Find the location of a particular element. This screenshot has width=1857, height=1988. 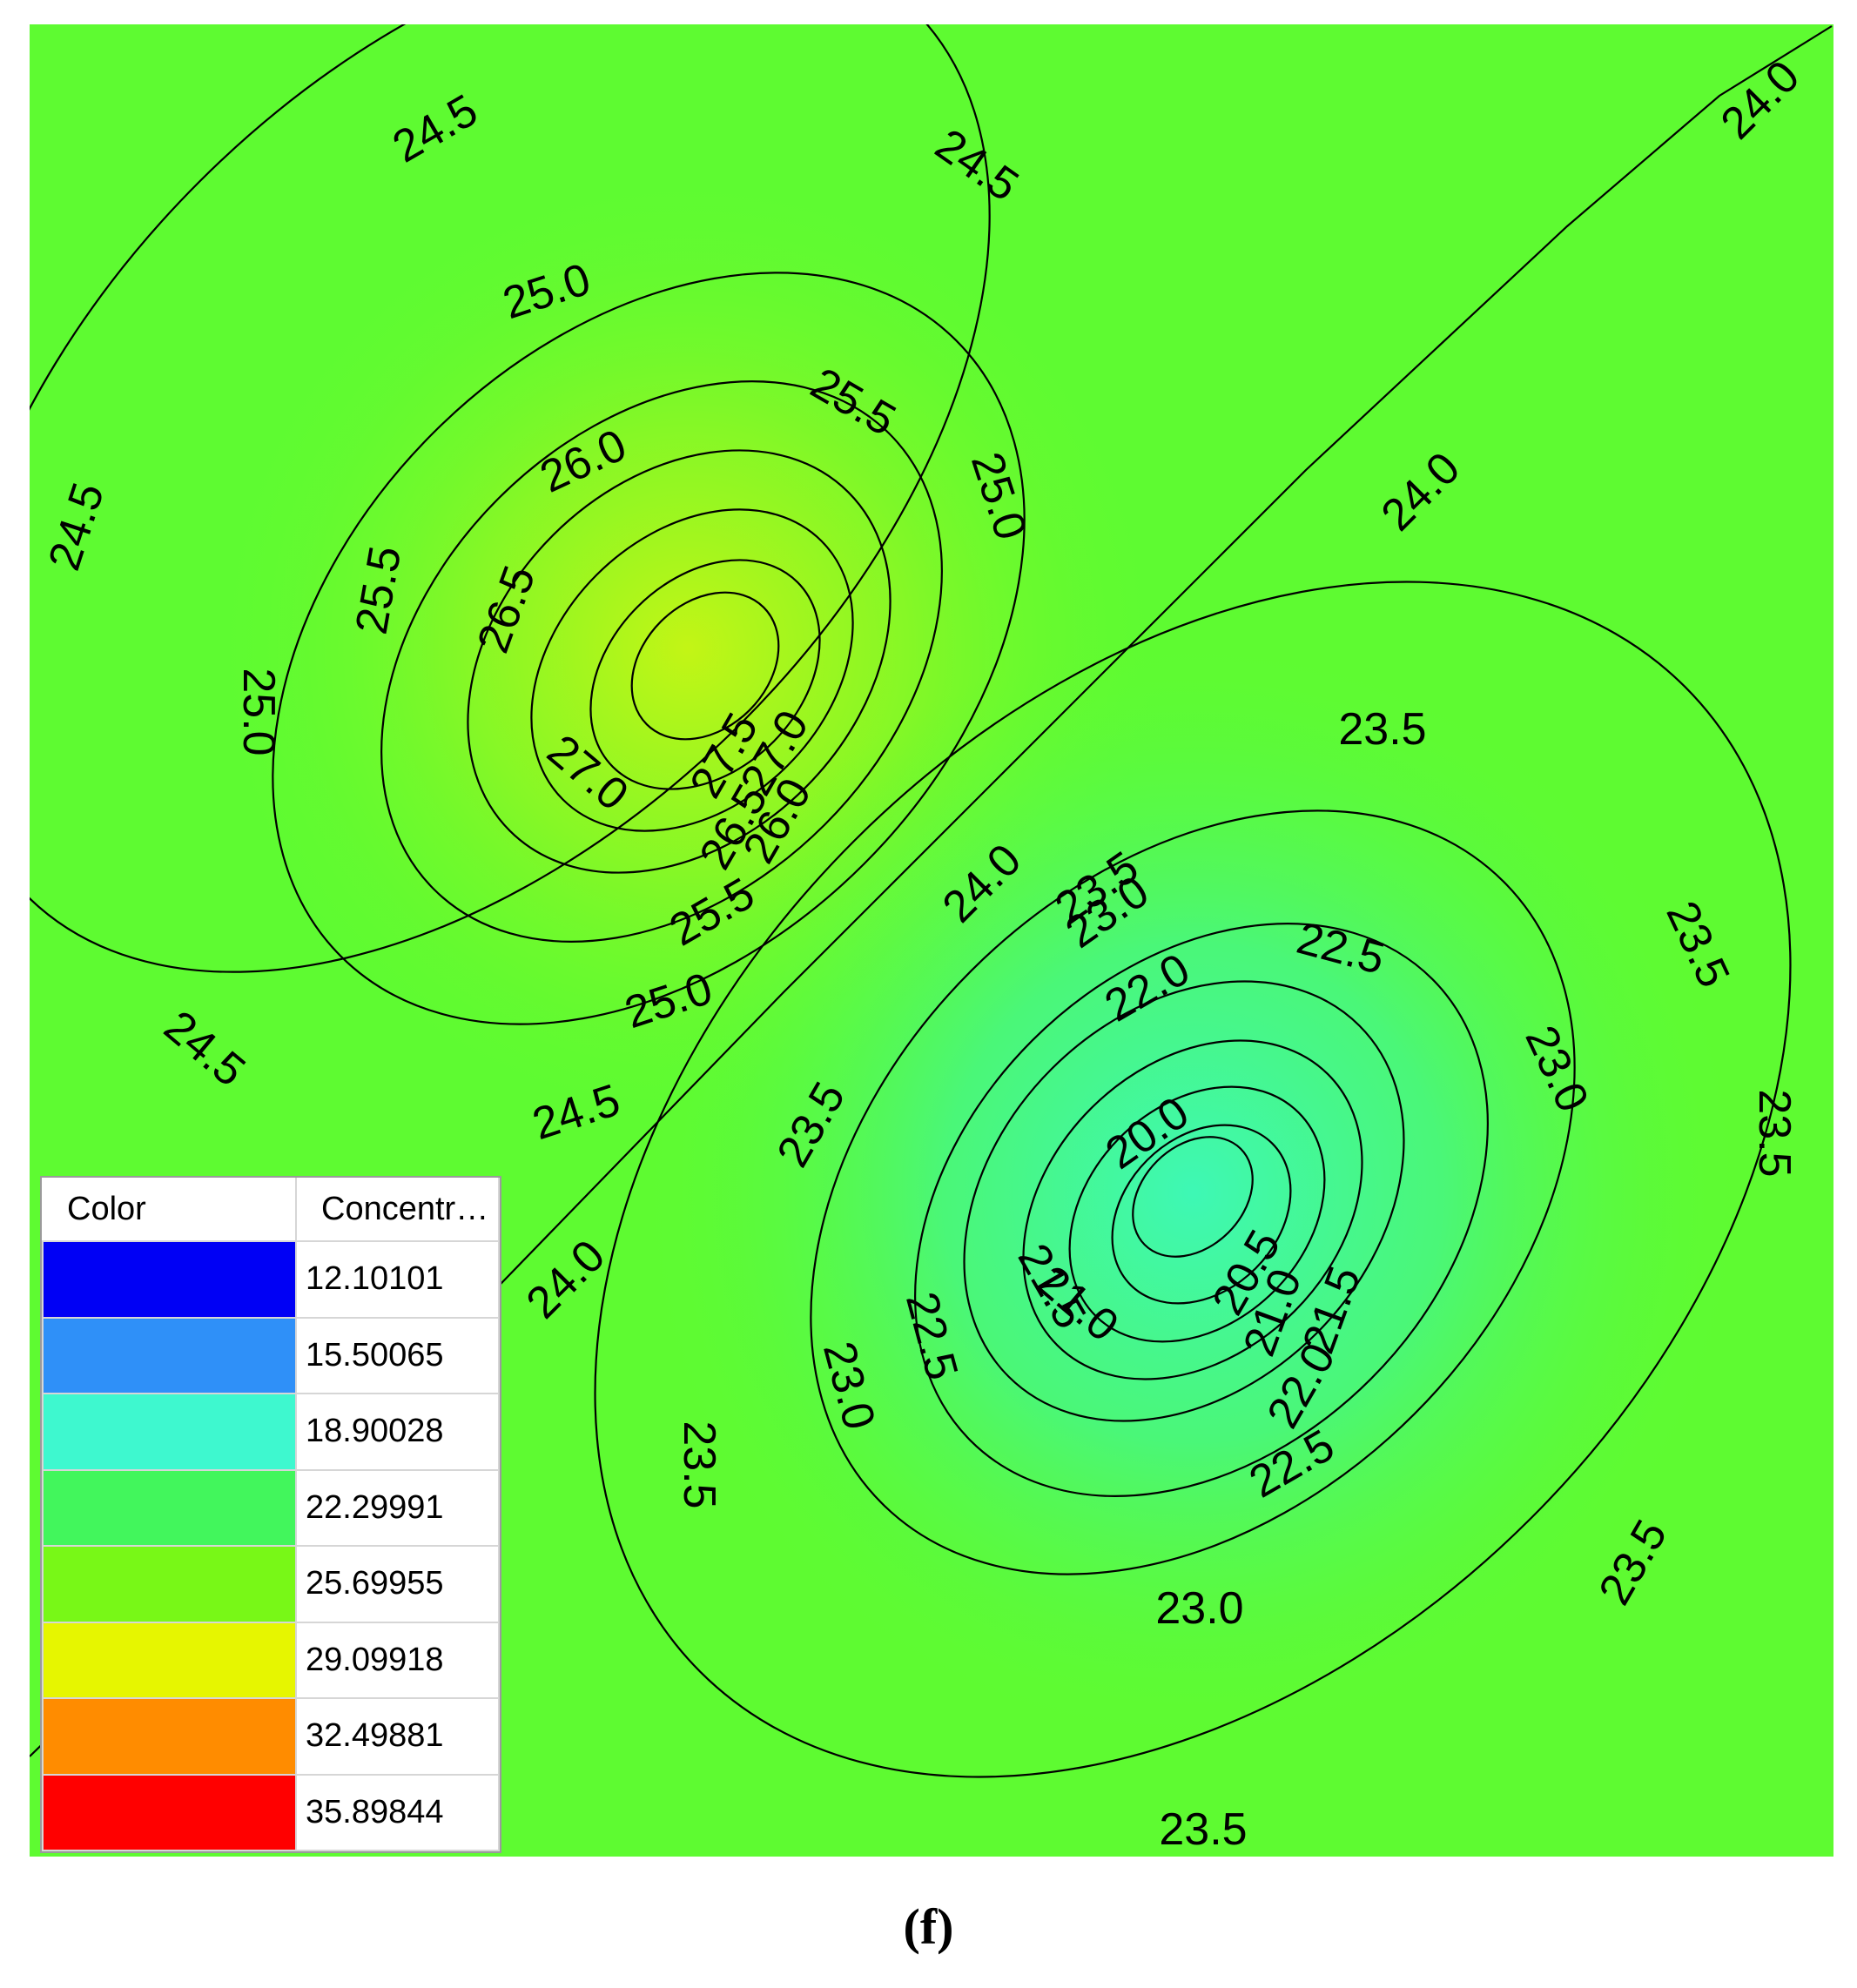

legend-row: 35.89844 is located at coordinates (271, 1812).